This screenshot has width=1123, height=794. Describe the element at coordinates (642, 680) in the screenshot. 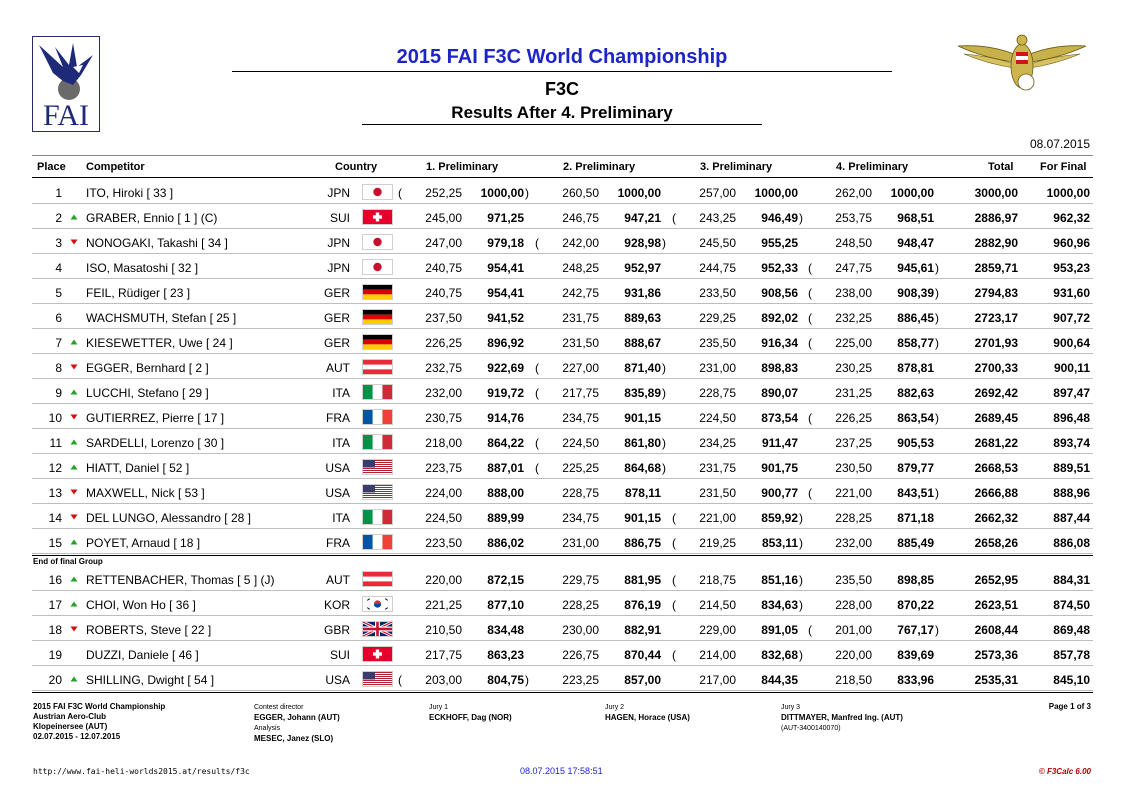

I see `normalized-score: 857,00` at that location.